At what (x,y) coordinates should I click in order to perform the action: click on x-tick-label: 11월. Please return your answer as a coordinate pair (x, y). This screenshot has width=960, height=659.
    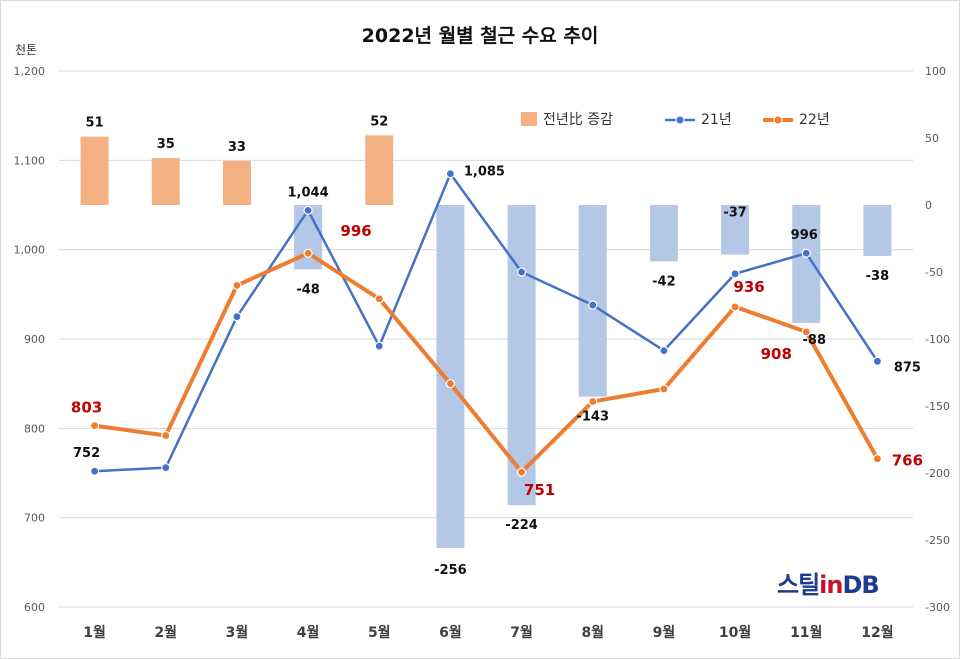
    Looking at the image, I should click on (806, 632).